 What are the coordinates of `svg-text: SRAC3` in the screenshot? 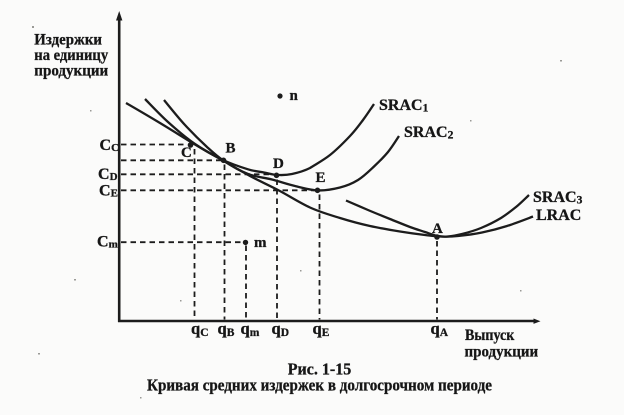 It's located at (558, 198).